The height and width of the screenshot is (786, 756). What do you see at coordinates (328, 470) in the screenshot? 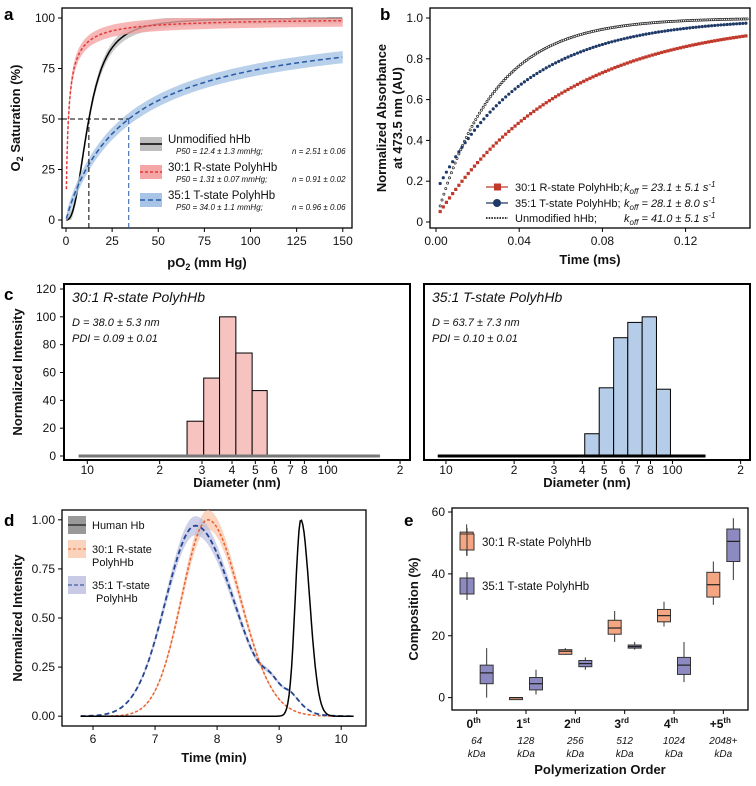
I see `x-tick-label: 100` at bounding box center [328, 470].